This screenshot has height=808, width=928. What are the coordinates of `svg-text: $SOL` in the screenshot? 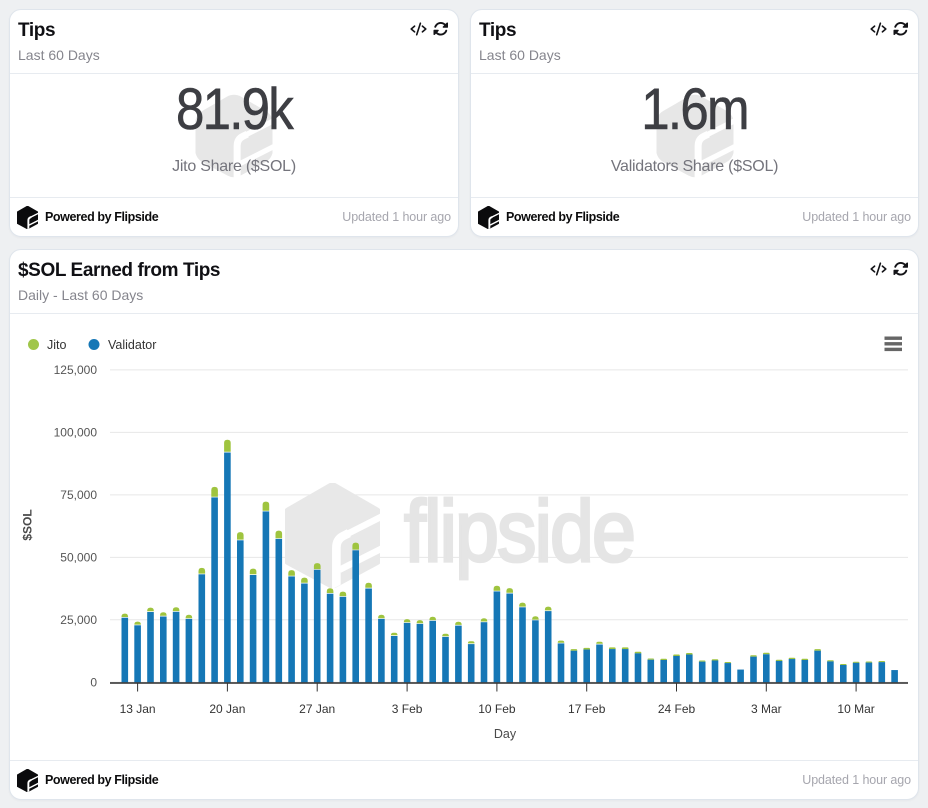 It's located at (28, 524).